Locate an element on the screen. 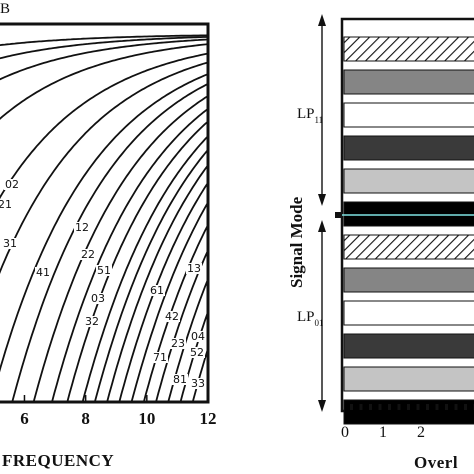  curve-label: 12 is located at coordinates (82, 227).